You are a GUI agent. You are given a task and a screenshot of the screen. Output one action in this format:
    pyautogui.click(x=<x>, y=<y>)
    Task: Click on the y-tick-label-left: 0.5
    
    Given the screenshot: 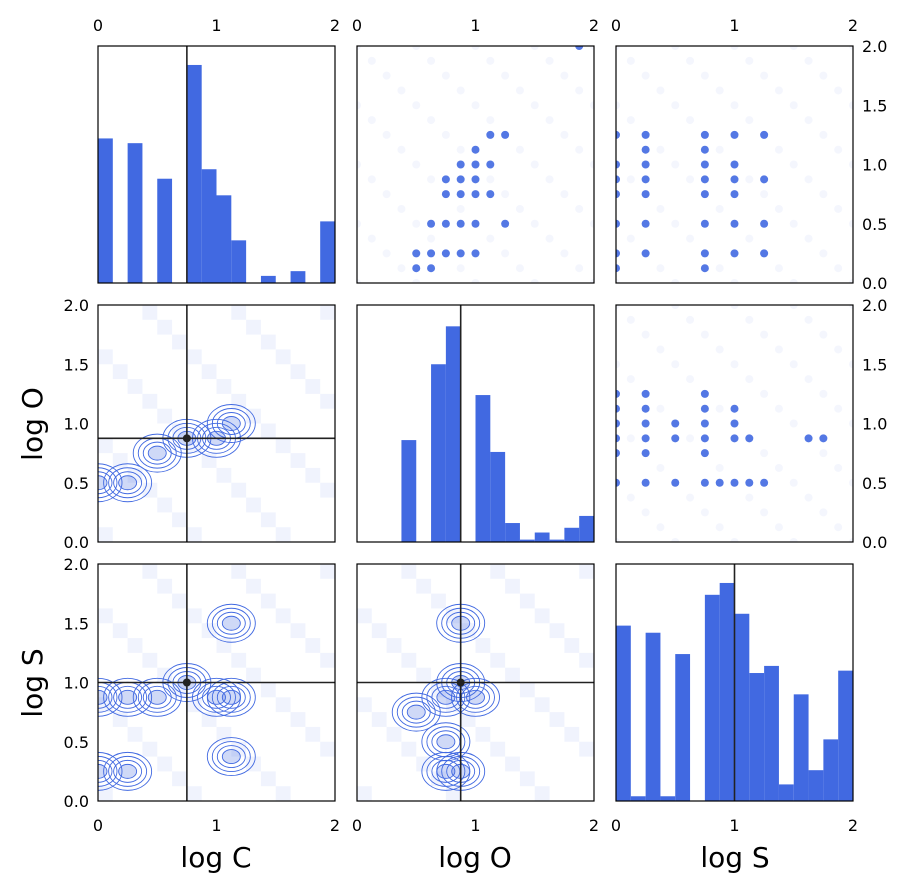 What is the action you would take?
    pyautogui.click(x=76, y=483)
    